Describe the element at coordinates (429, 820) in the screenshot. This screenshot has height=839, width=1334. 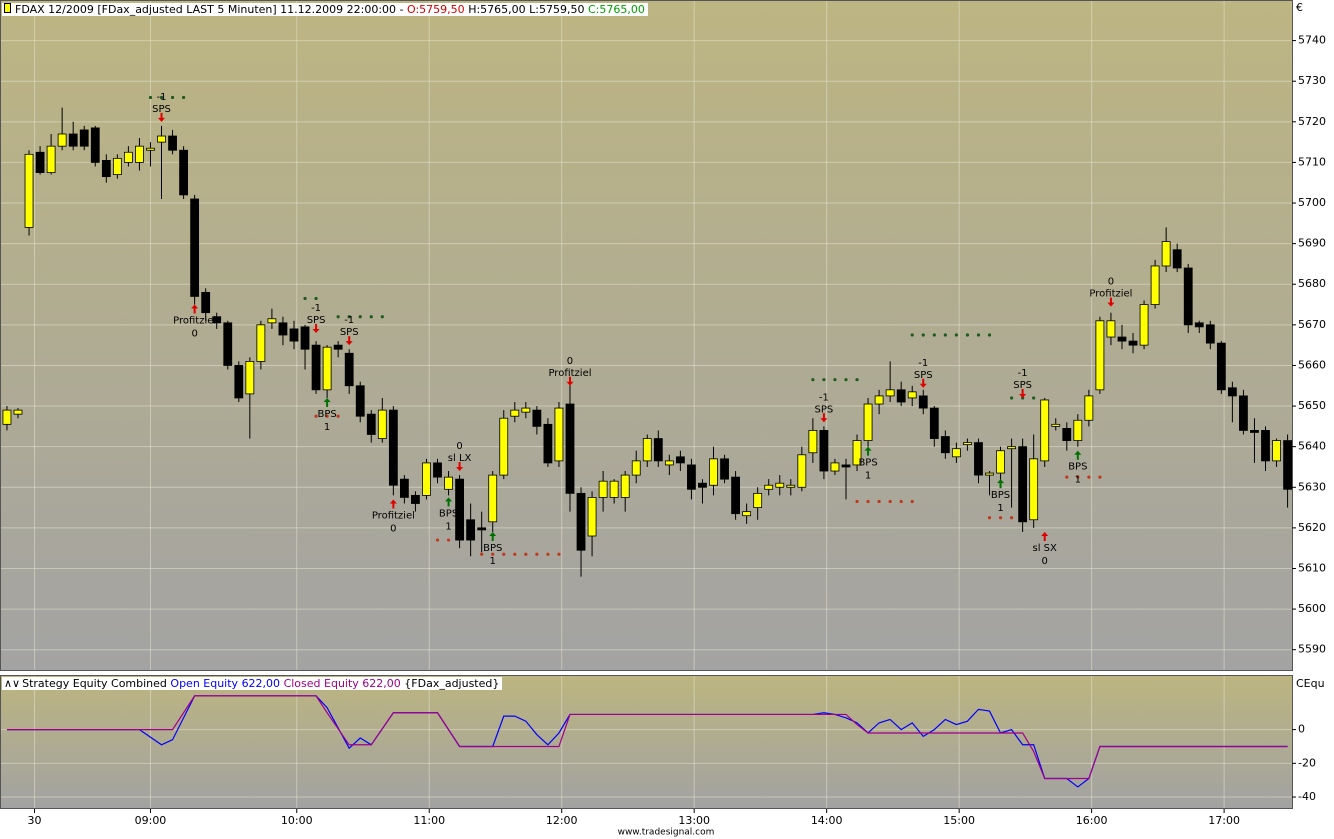
I see `x-tick-label: 11:00` at that location.